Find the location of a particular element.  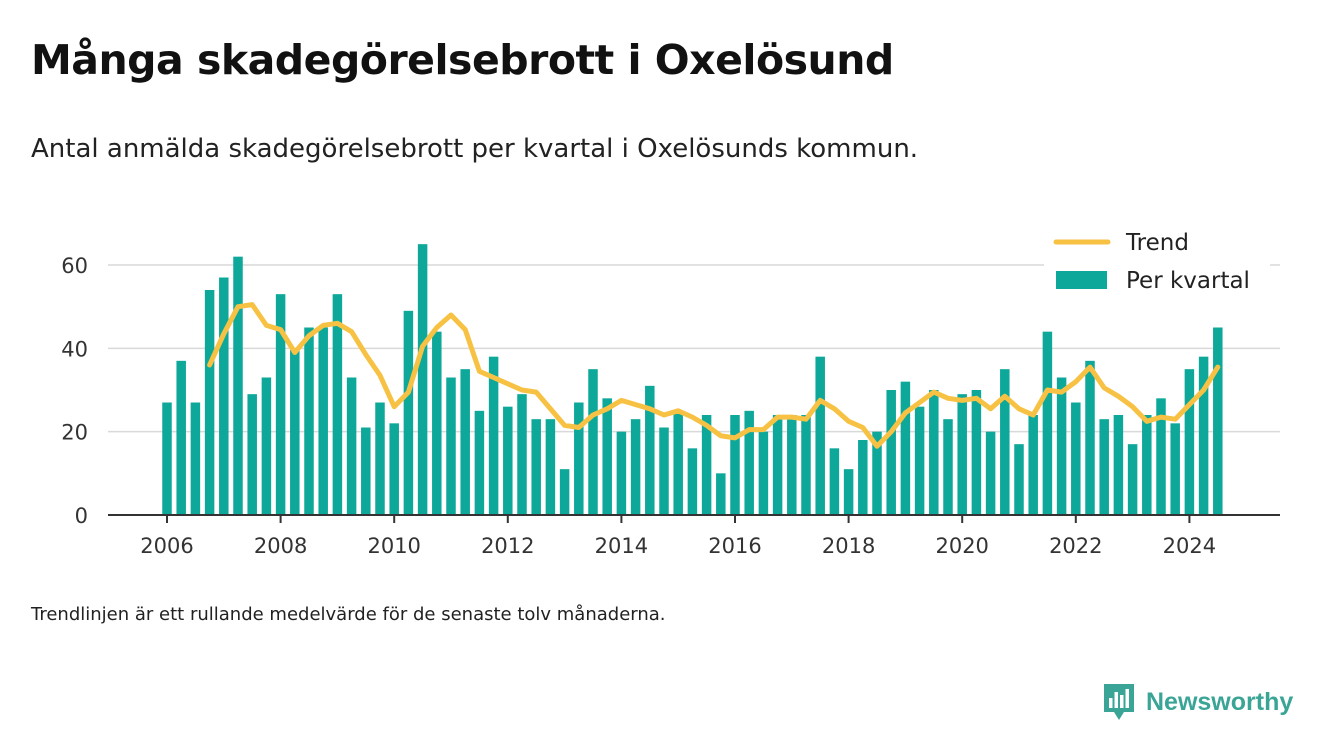

x-tick-label: 2014 is located at coordinates (621, 546).